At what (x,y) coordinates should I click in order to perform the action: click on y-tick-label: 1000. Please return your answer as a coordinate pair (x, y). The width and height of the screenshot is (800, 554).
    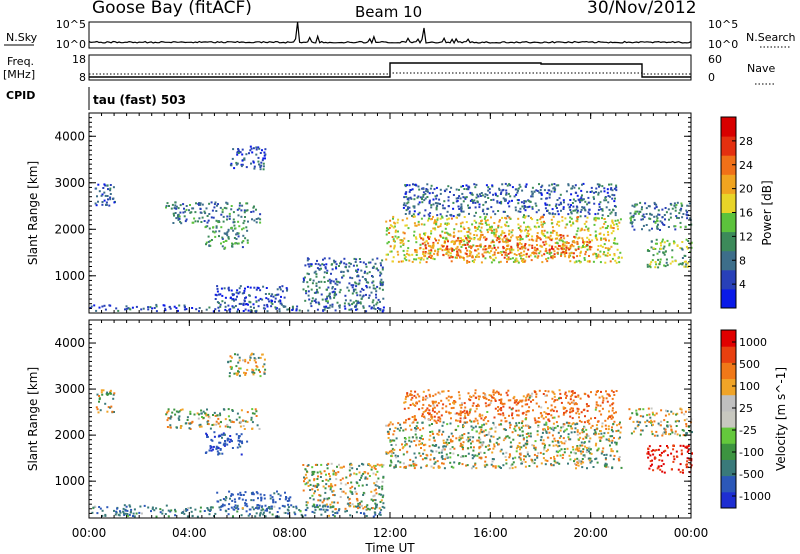
    Looking at the image, I should click on (69, 276).